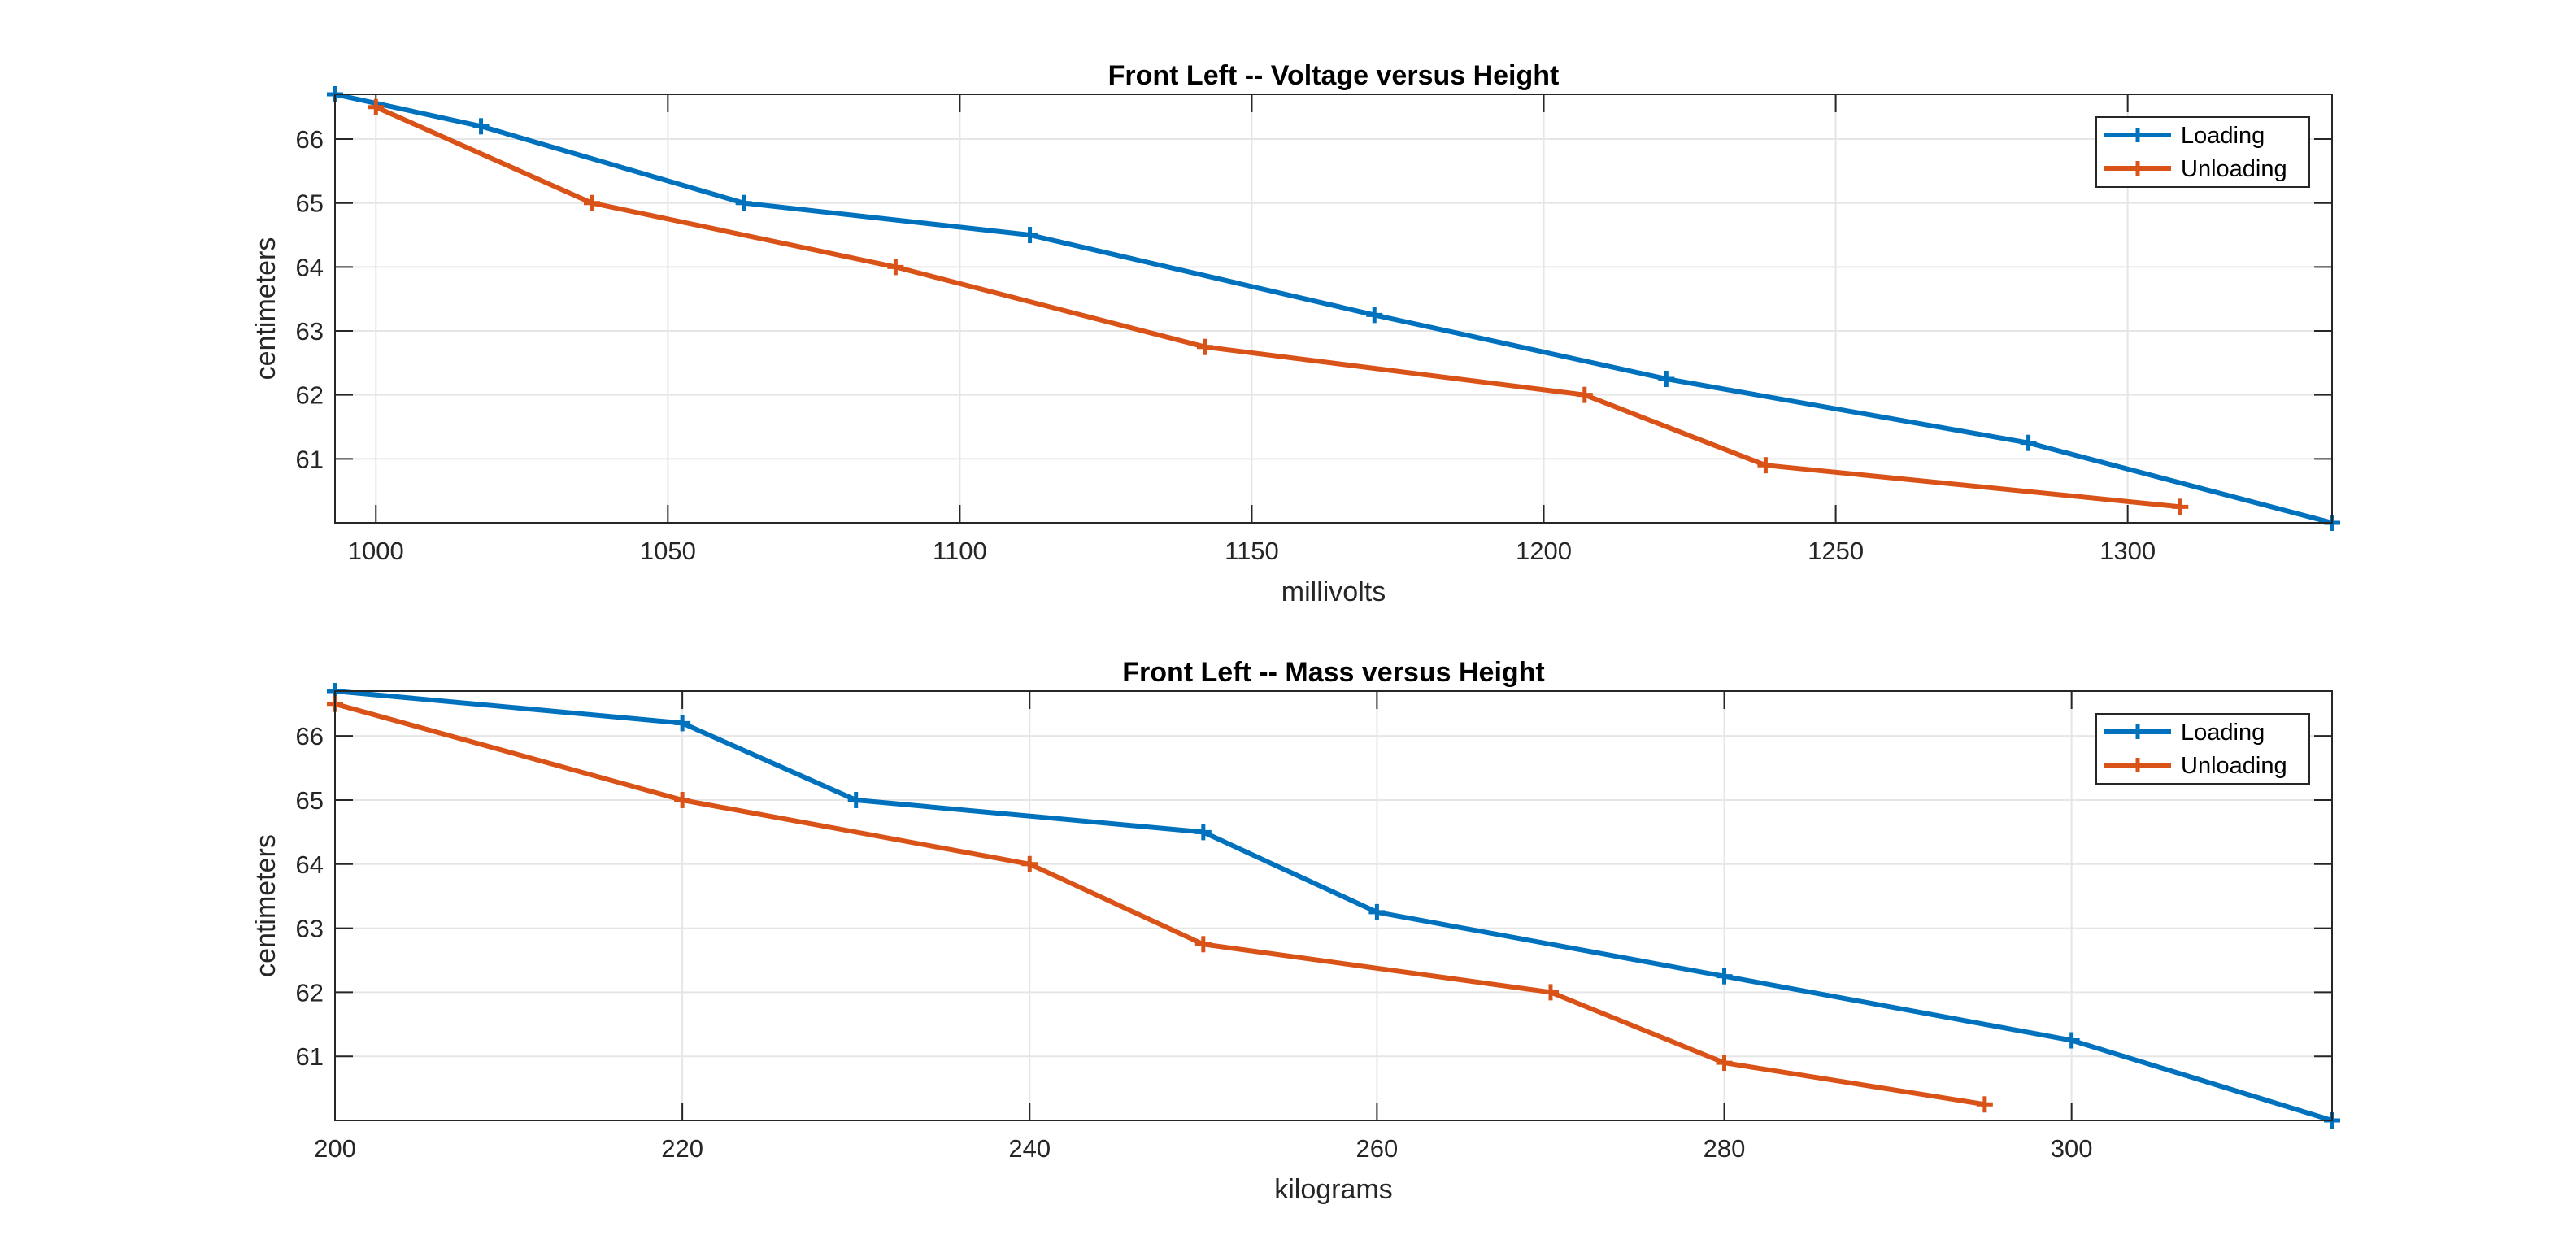  Describe the element at coordinates (1725, 1148) in the screenshot. I see `x-tick-label: 280` at that location.